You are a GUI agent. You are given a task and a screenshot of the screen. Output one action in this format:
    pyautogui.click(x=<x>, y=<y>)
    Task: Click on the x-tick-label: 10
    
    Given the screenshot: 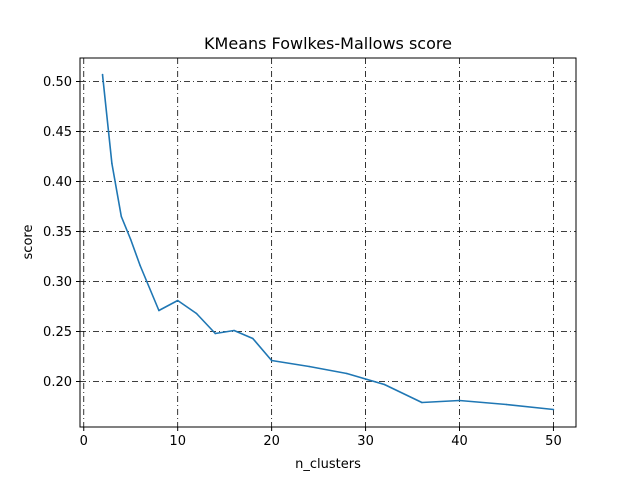 What is the action you would take?
    pyautogui.click(x=177, y=441)
    